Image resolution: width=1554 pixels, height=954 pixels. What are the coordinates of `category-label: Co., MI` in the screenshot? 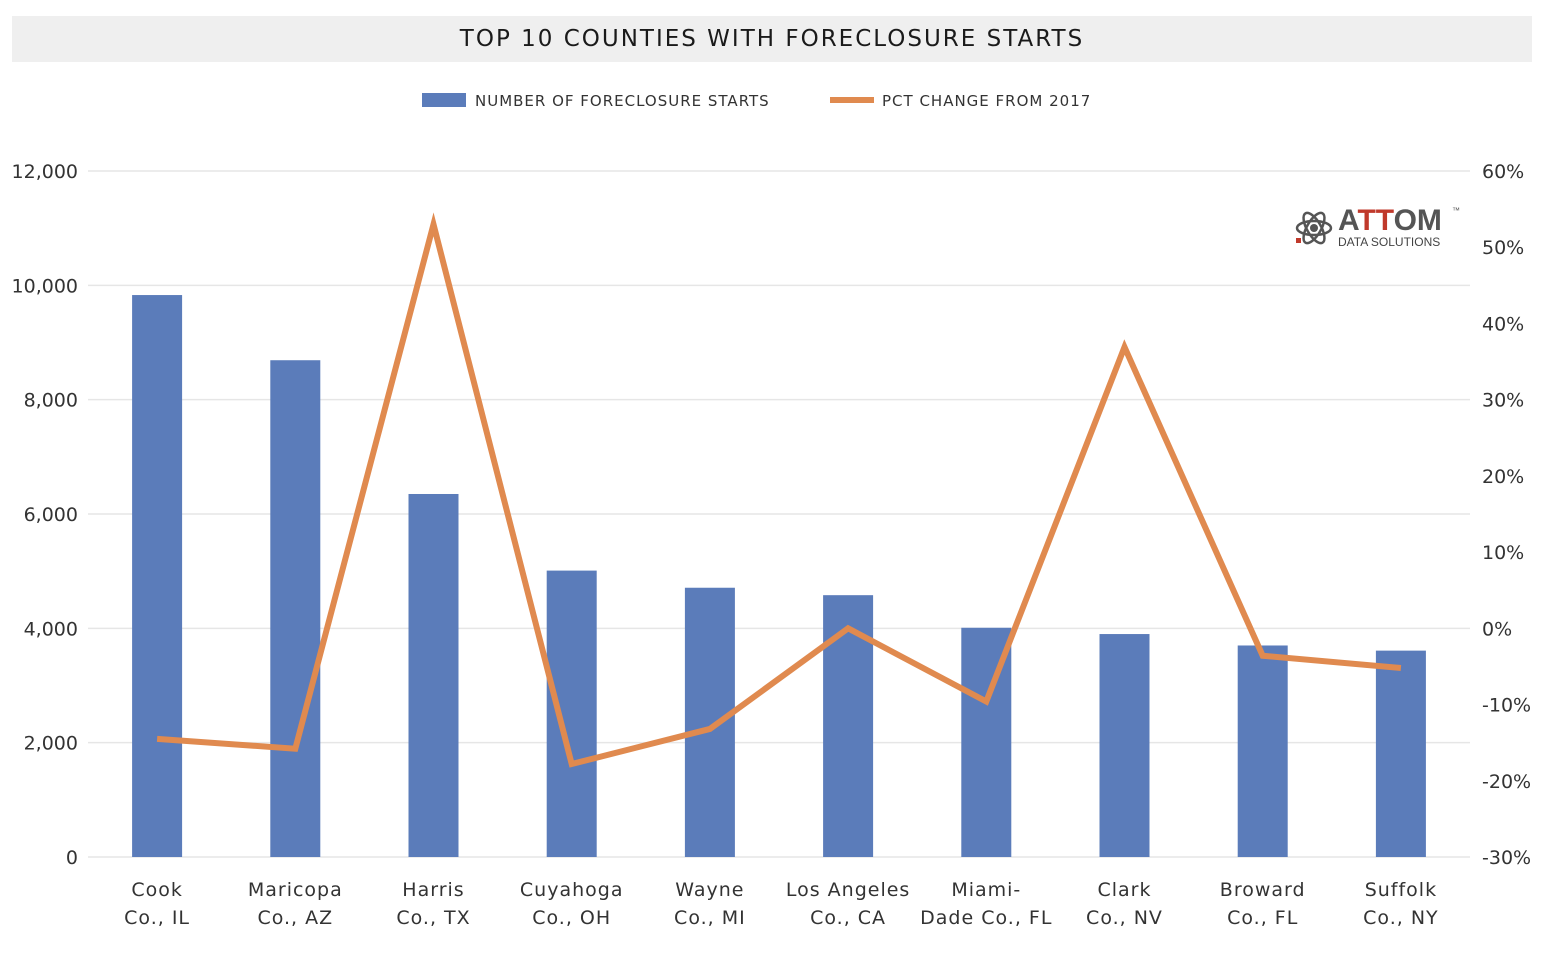 It's located at (710, 918).